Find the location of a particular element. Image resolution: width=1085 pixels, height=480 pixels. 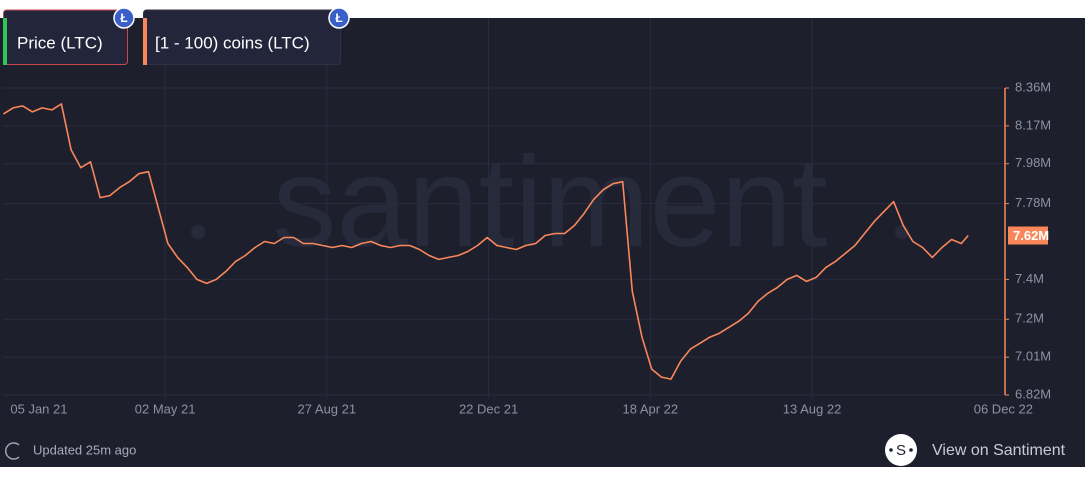

santiment-logo is located at coordinates (901, 450).